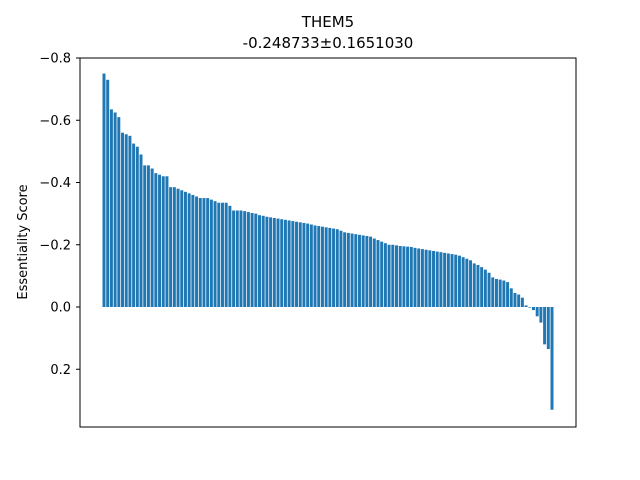 This screenshot has height=480, width=640. Describe the element at coordinates (60, 308) in the screenshot. I see `y-tick-label: 0.0` at that location.